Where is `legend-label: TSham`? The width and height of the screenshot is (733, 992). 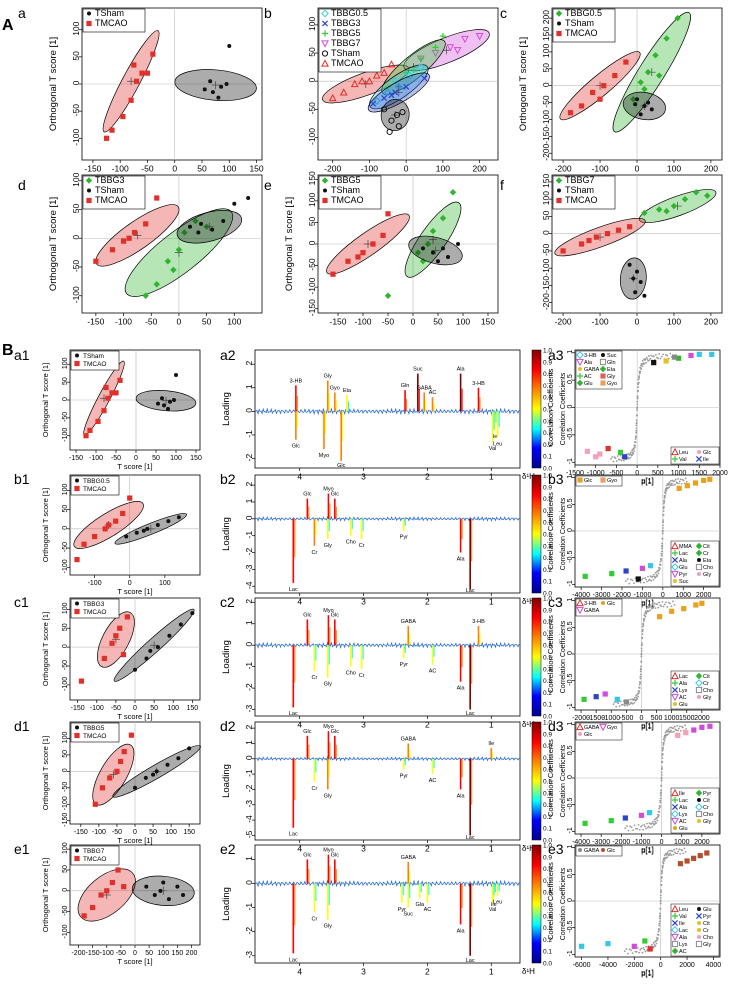 legend-label: TSham is located at coordinates (579, 23).